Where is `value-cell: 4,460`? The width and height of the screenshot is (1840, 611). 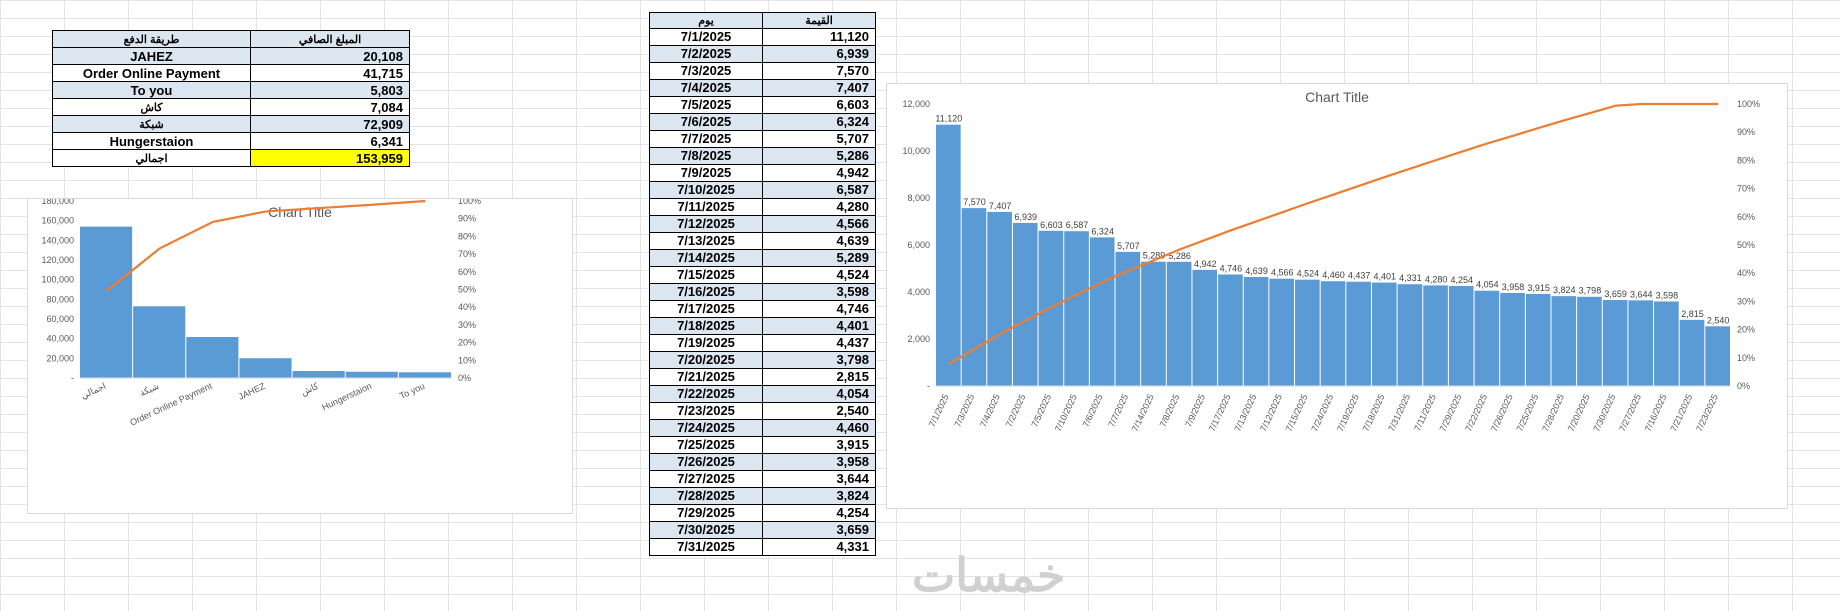
value-cell: 4,460 is located at coordinates (819, 428).